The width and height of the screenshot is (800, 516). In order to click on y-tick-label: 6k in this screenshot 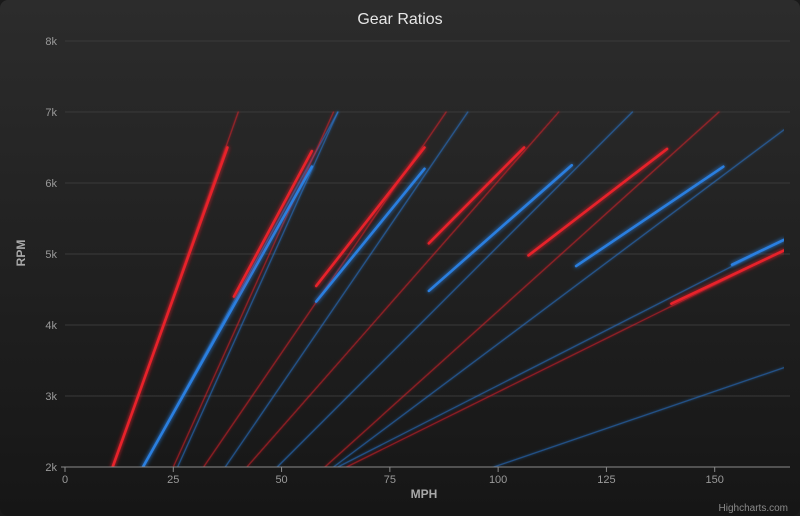, I will do `click(51, 184)`.